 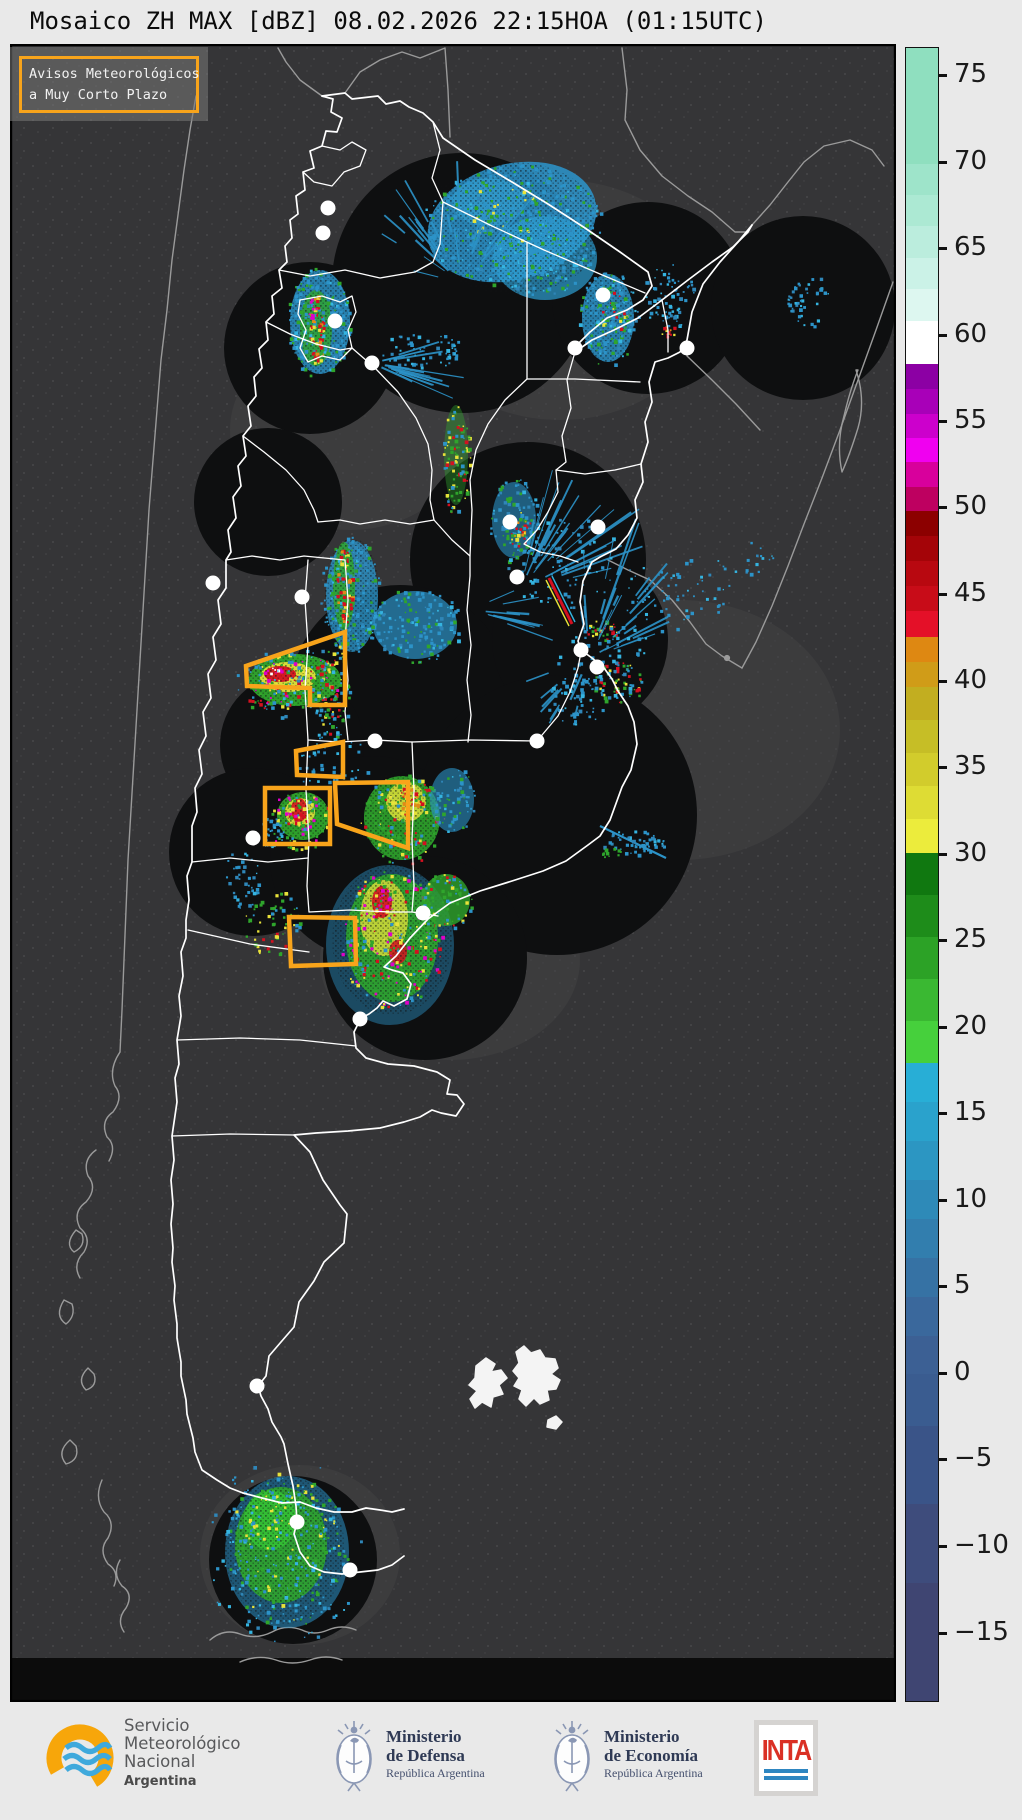 I want to click on colorbar-tick-label: −5, so click(x=973, y=1458).